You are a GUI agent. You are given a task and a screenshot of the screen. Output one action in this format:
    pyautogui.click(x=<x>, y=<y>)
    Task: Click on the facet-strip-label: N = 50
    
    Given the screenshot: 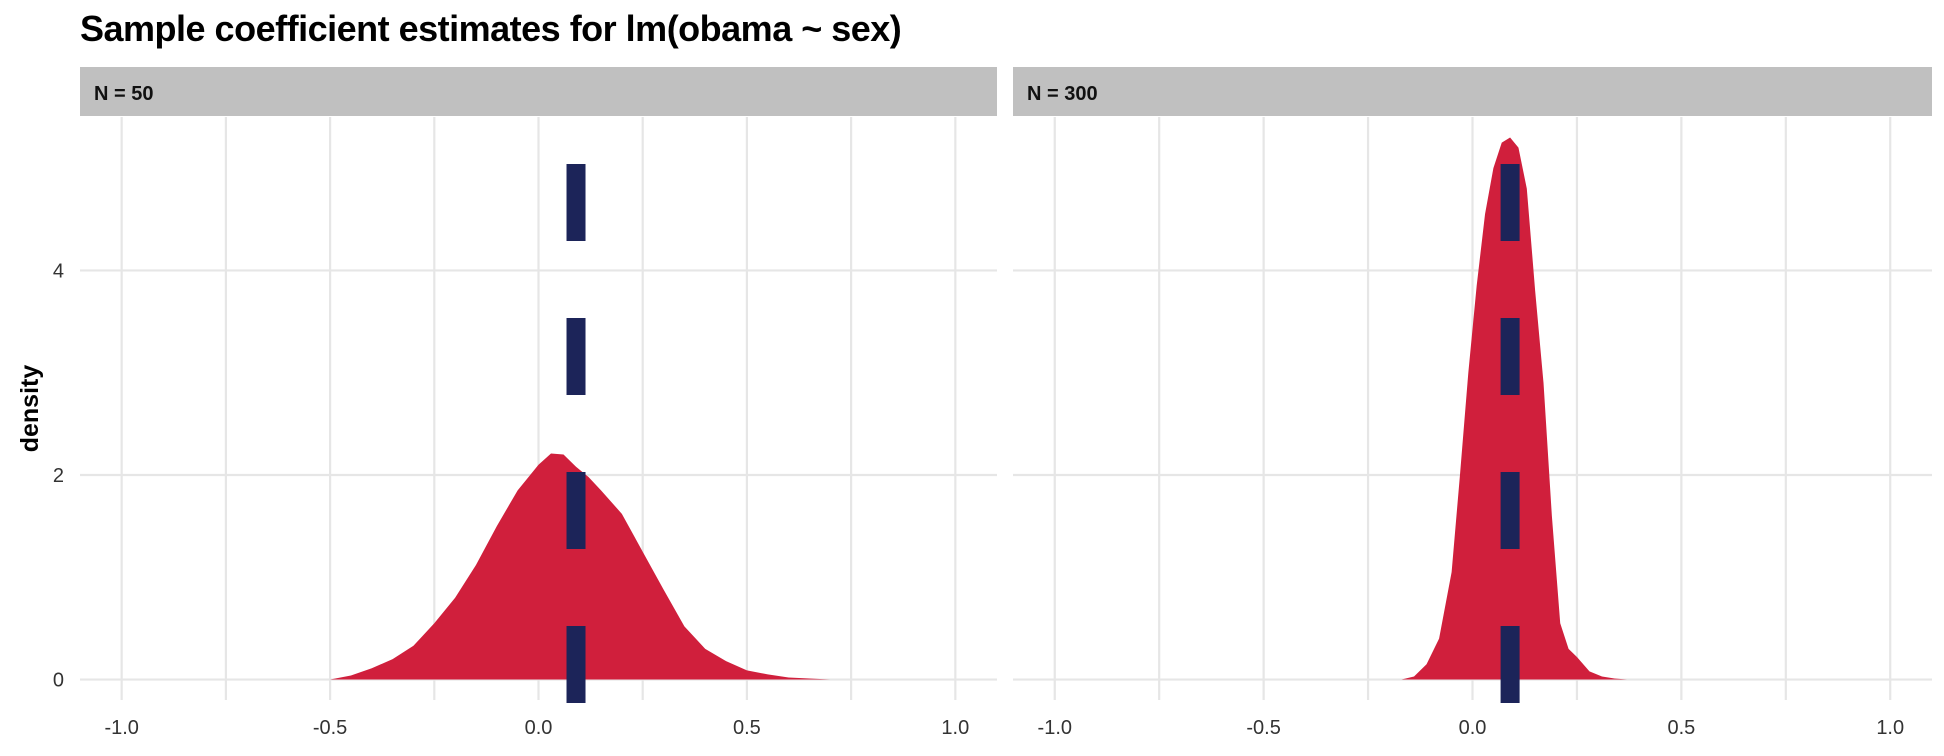 What is the action you would take?
    pyautogui.click(x=123, y=94)
    